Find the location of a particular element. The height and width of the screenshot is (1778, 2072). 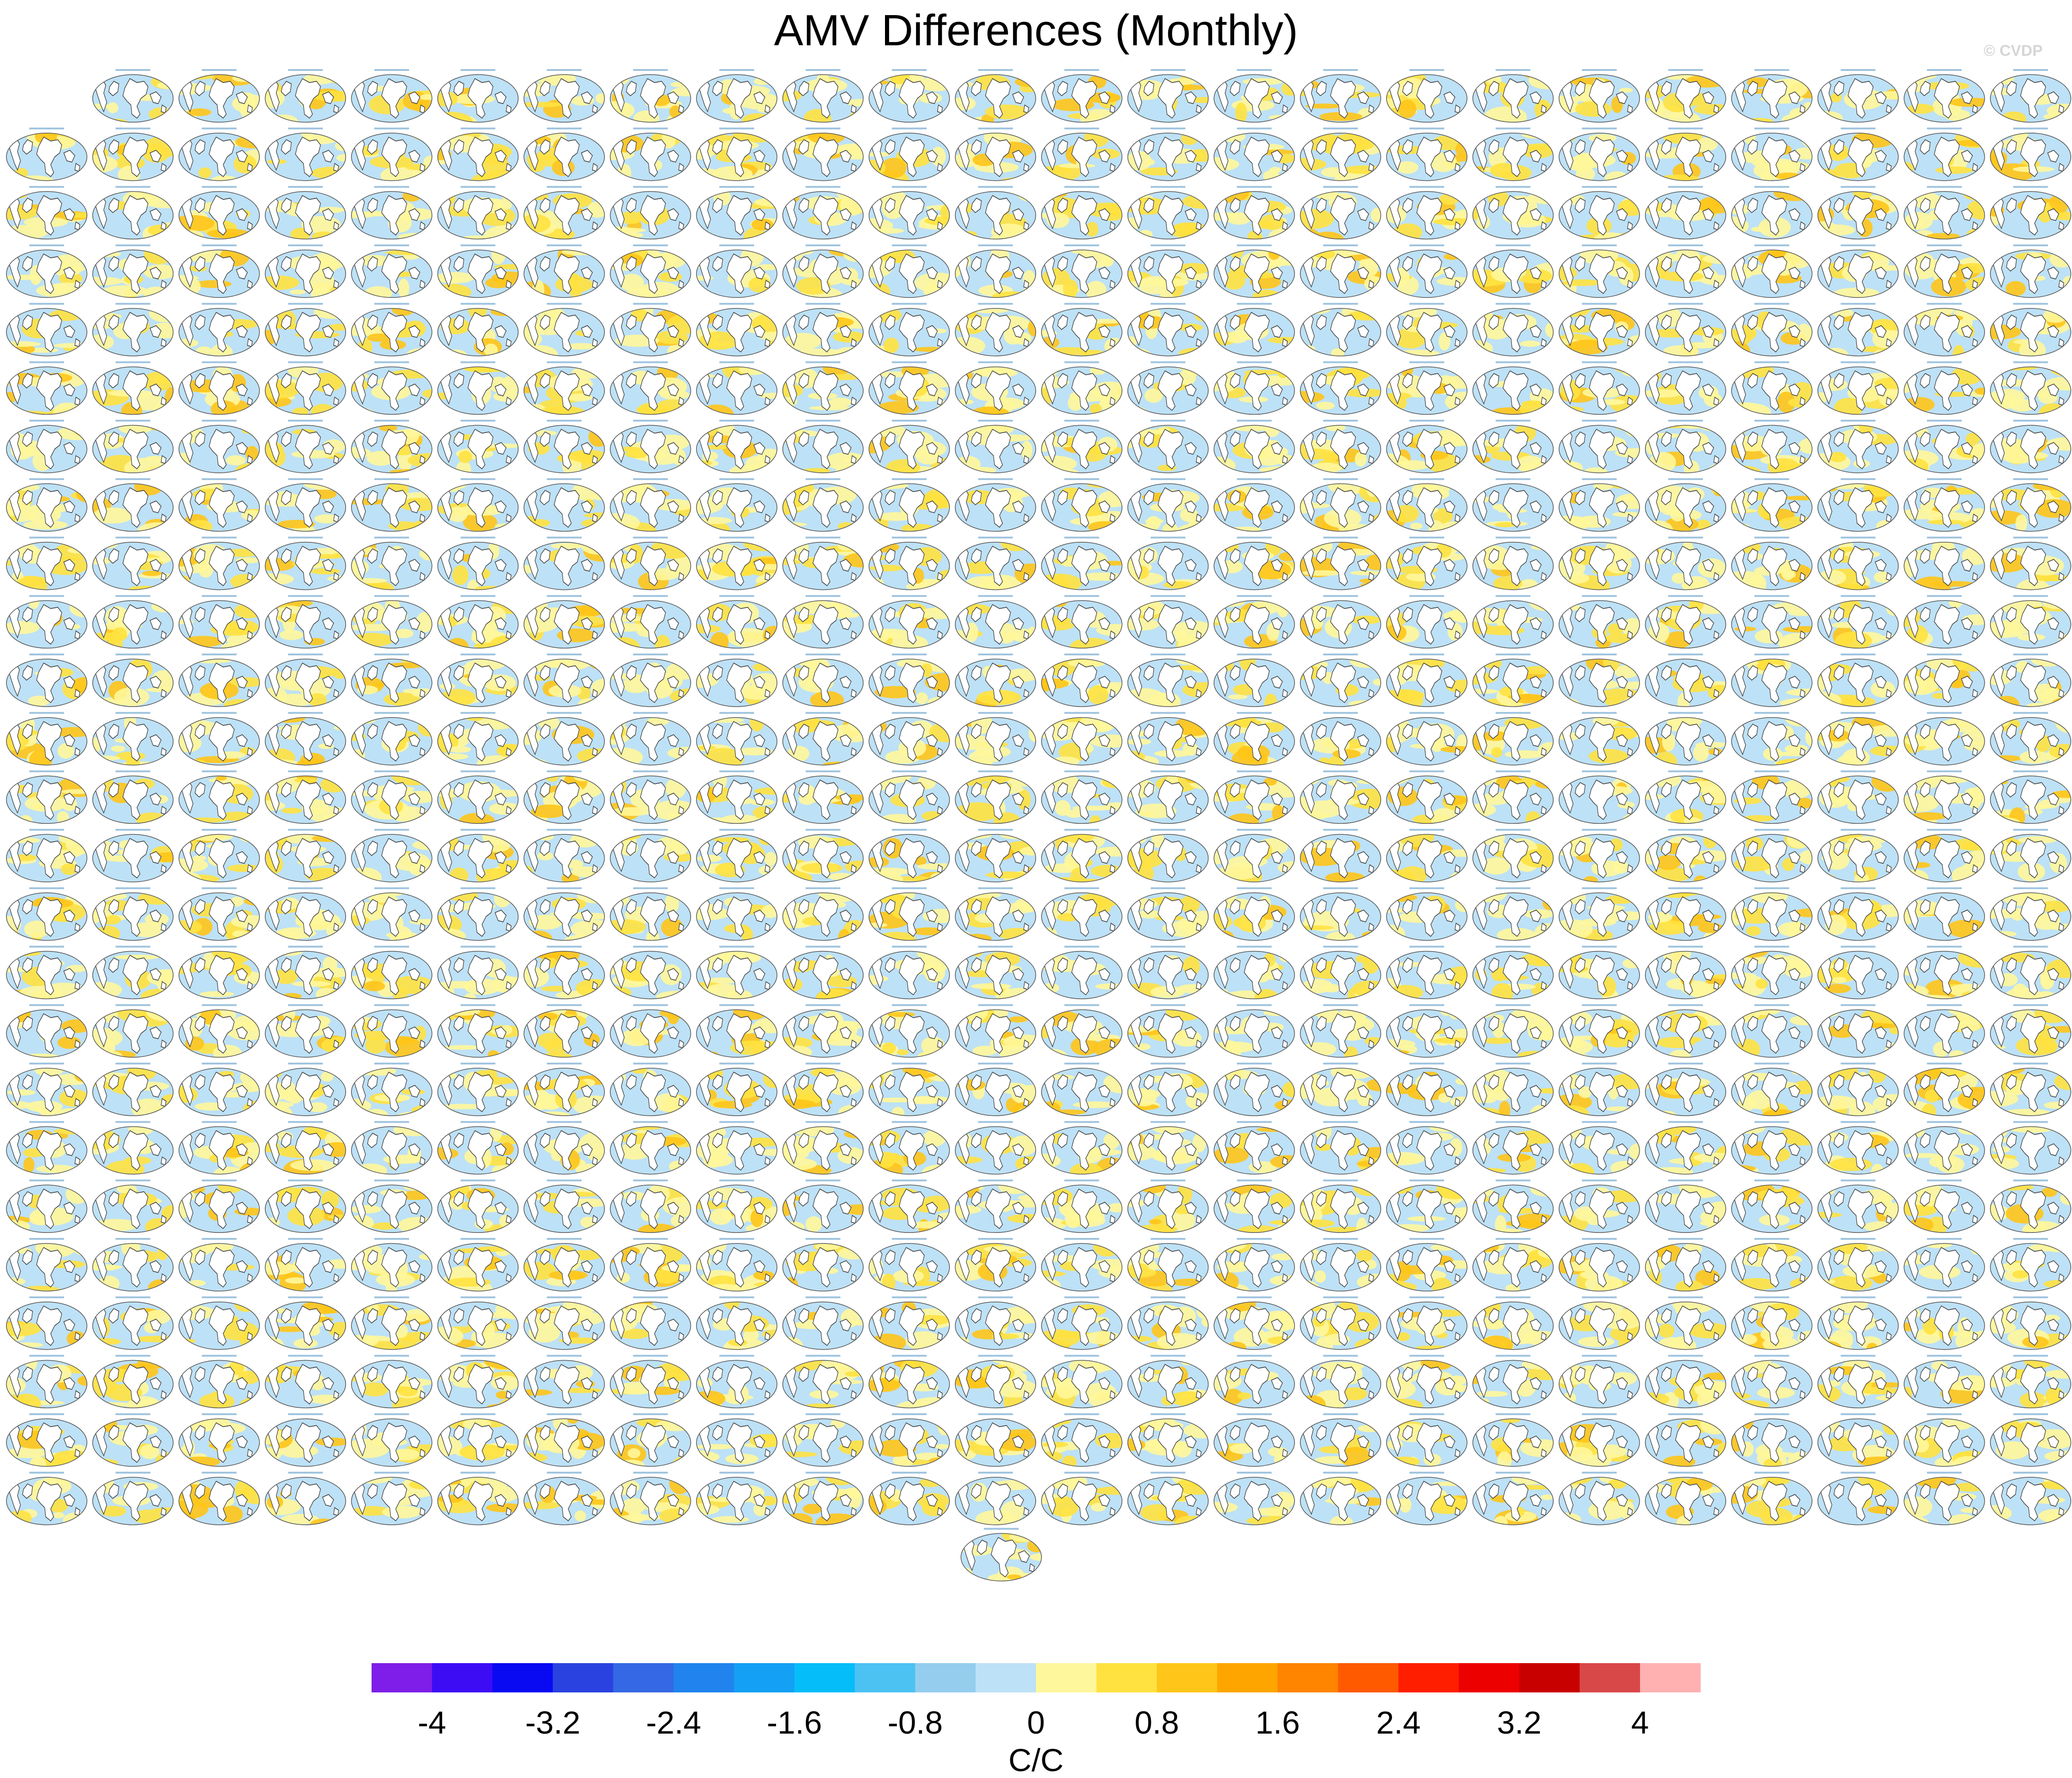

colorbar-tick-label: 0 is located at coordinates (1036, 1722).